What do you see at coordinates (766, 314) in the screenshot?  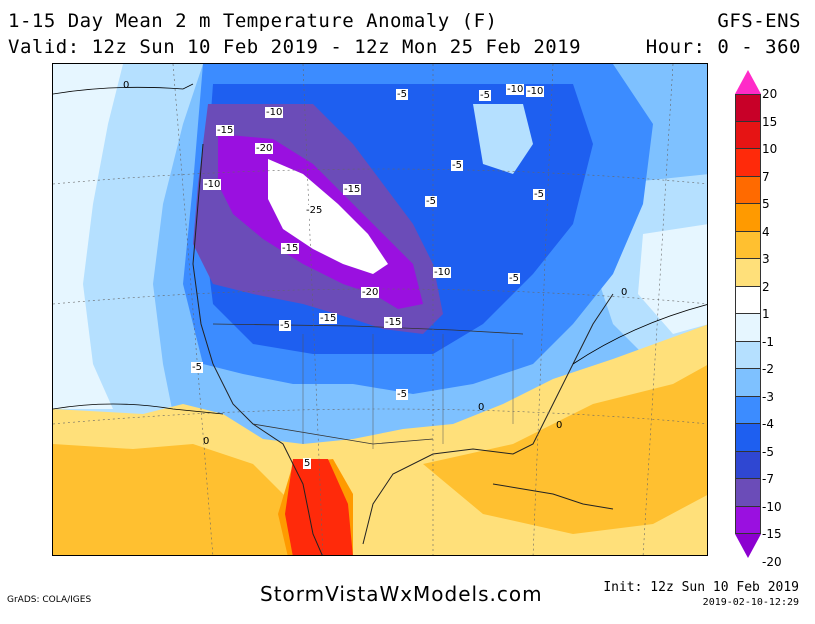 I see `colorbar-tick-label: 1` at bounding box center [766, 314].